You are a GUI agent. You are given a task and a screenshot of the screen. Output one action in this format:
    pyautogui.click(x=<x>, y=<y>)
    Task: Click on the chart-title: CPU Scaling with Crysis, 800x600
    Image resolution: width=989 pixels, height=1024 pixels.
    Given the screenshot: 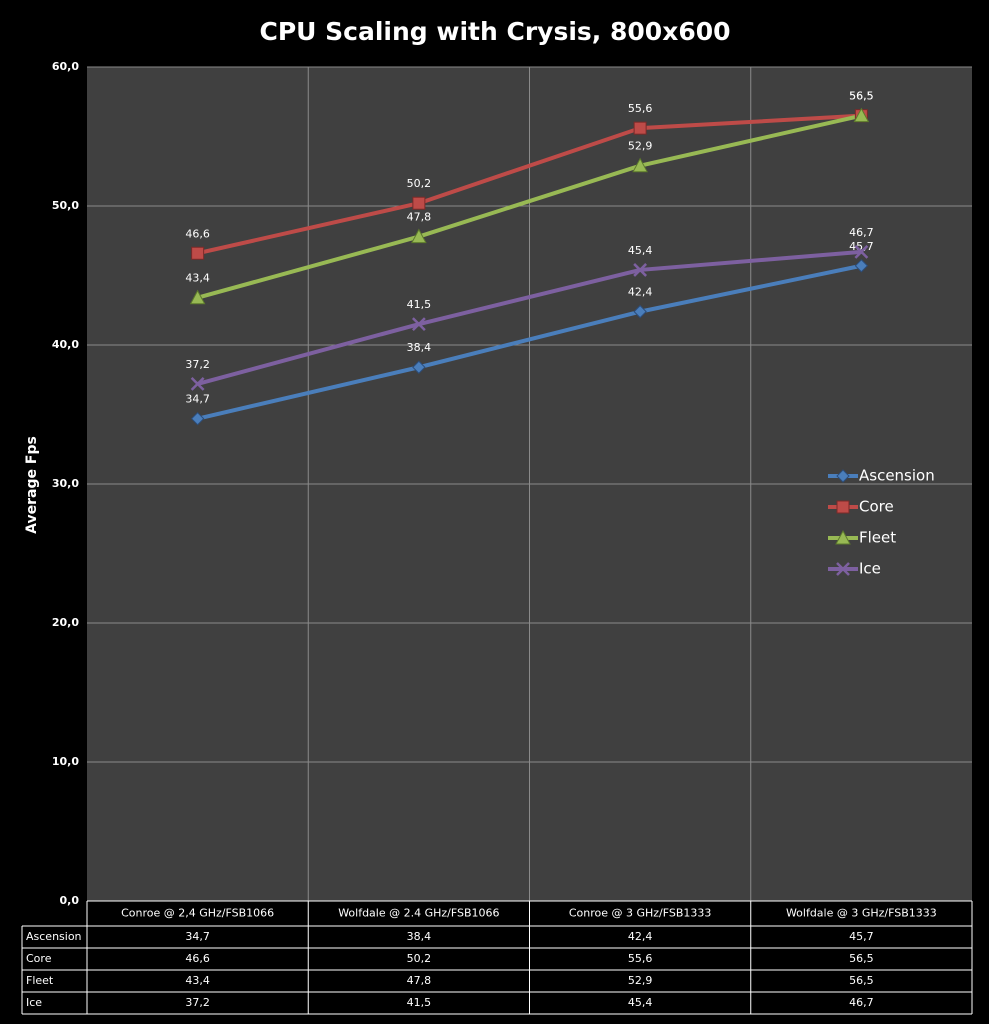 What is the action you would take?
    pyautogui.click(x=494, y=31)
    